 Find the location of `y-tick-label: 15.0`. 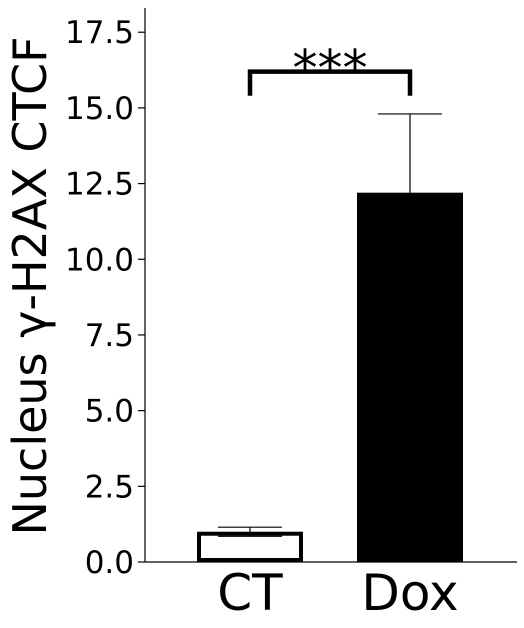

y-tick-label: 15.0 is located at coordinates (99, 109).